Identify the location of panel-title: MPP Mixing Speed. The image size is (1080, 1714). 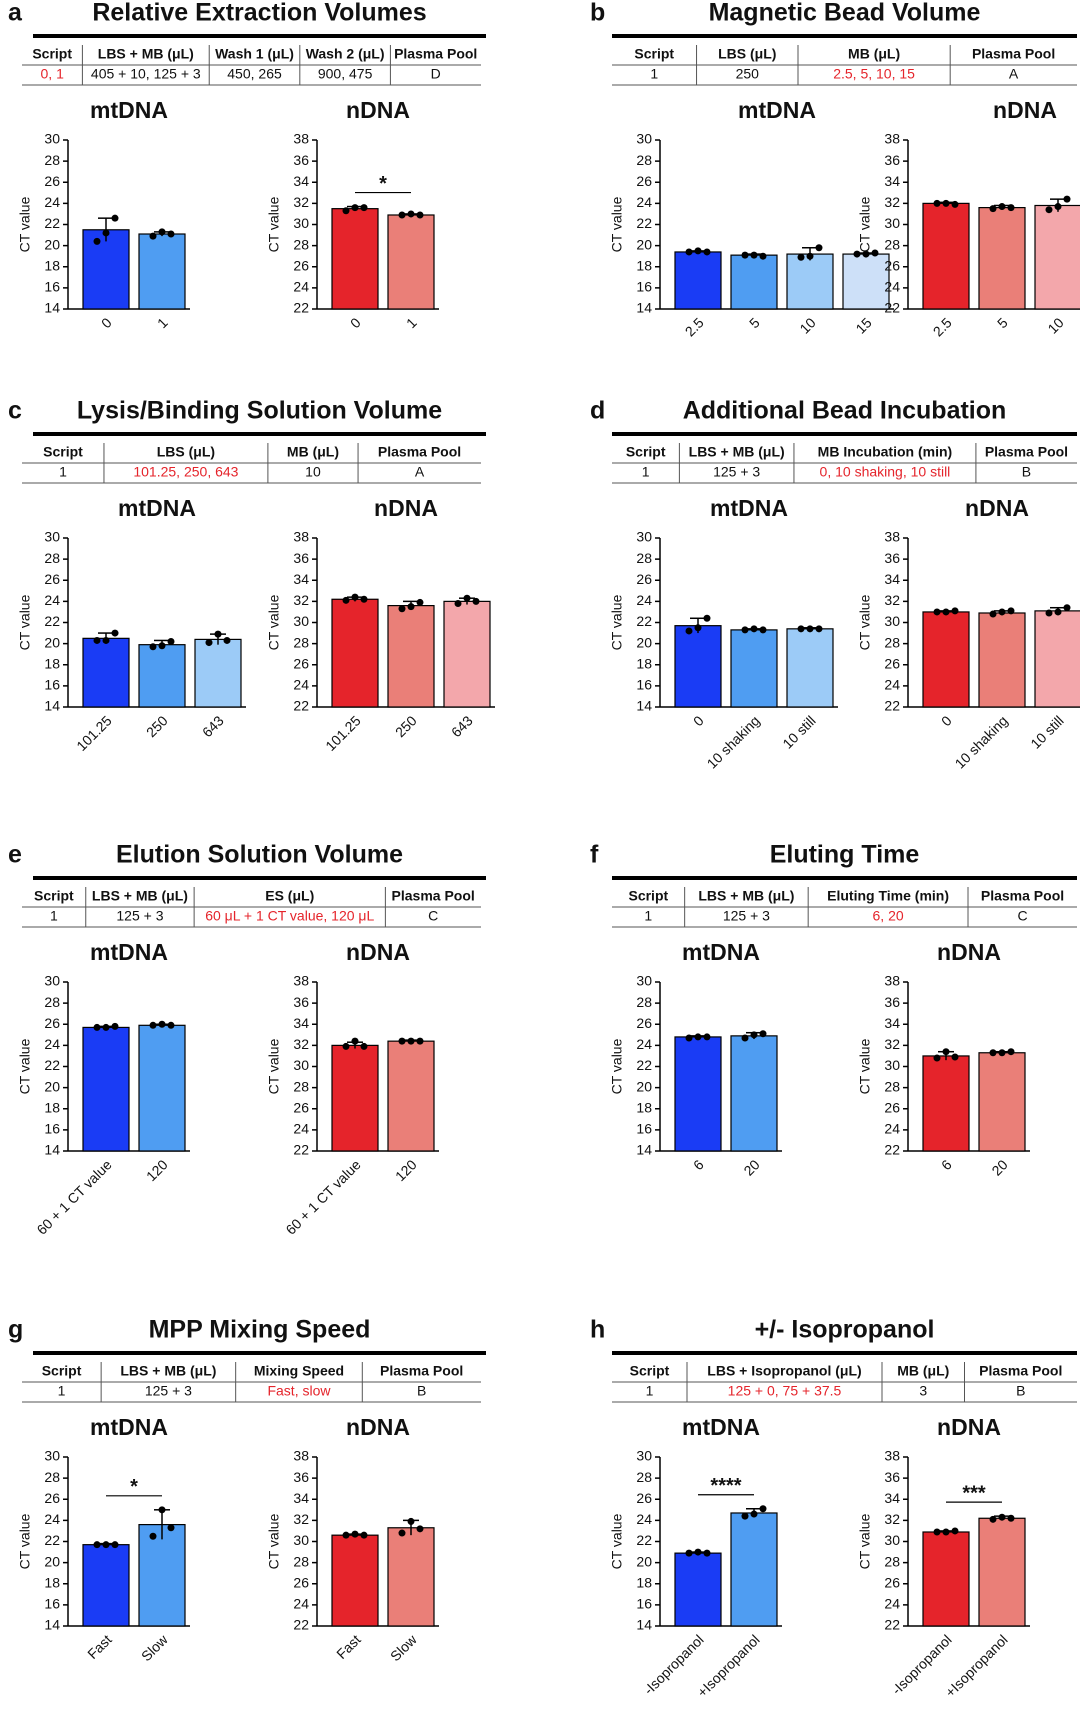
(260, 1330).